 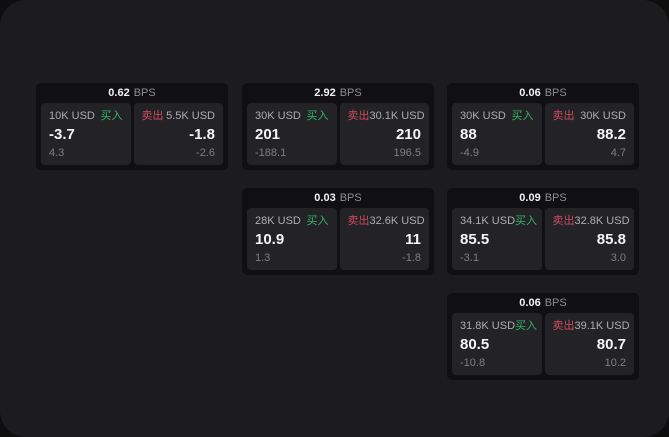 I want to click on bps-header: 0.03 BPS, so click(x=338, y=198).